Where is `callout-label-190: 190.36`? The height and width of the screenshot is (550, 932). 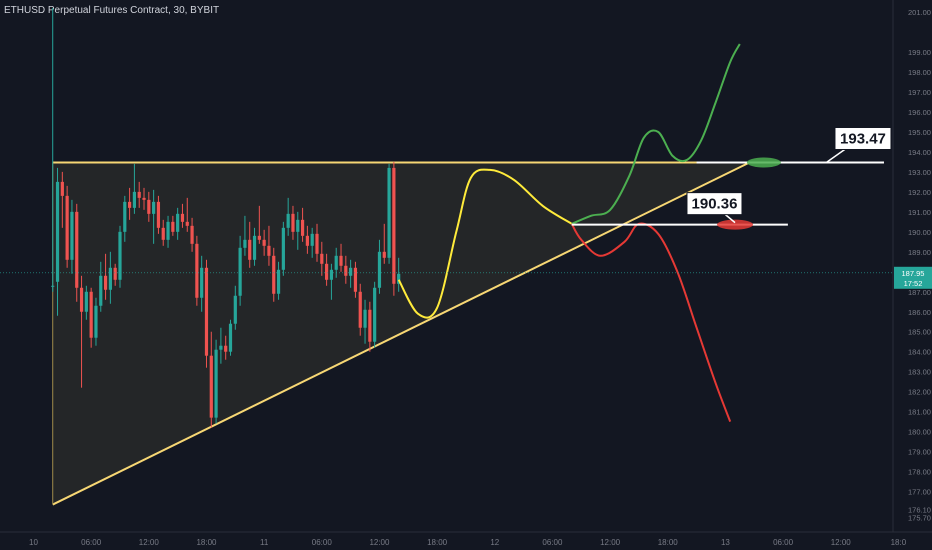 callout-label-190: 190.36 is located at coordinates (715, 204).